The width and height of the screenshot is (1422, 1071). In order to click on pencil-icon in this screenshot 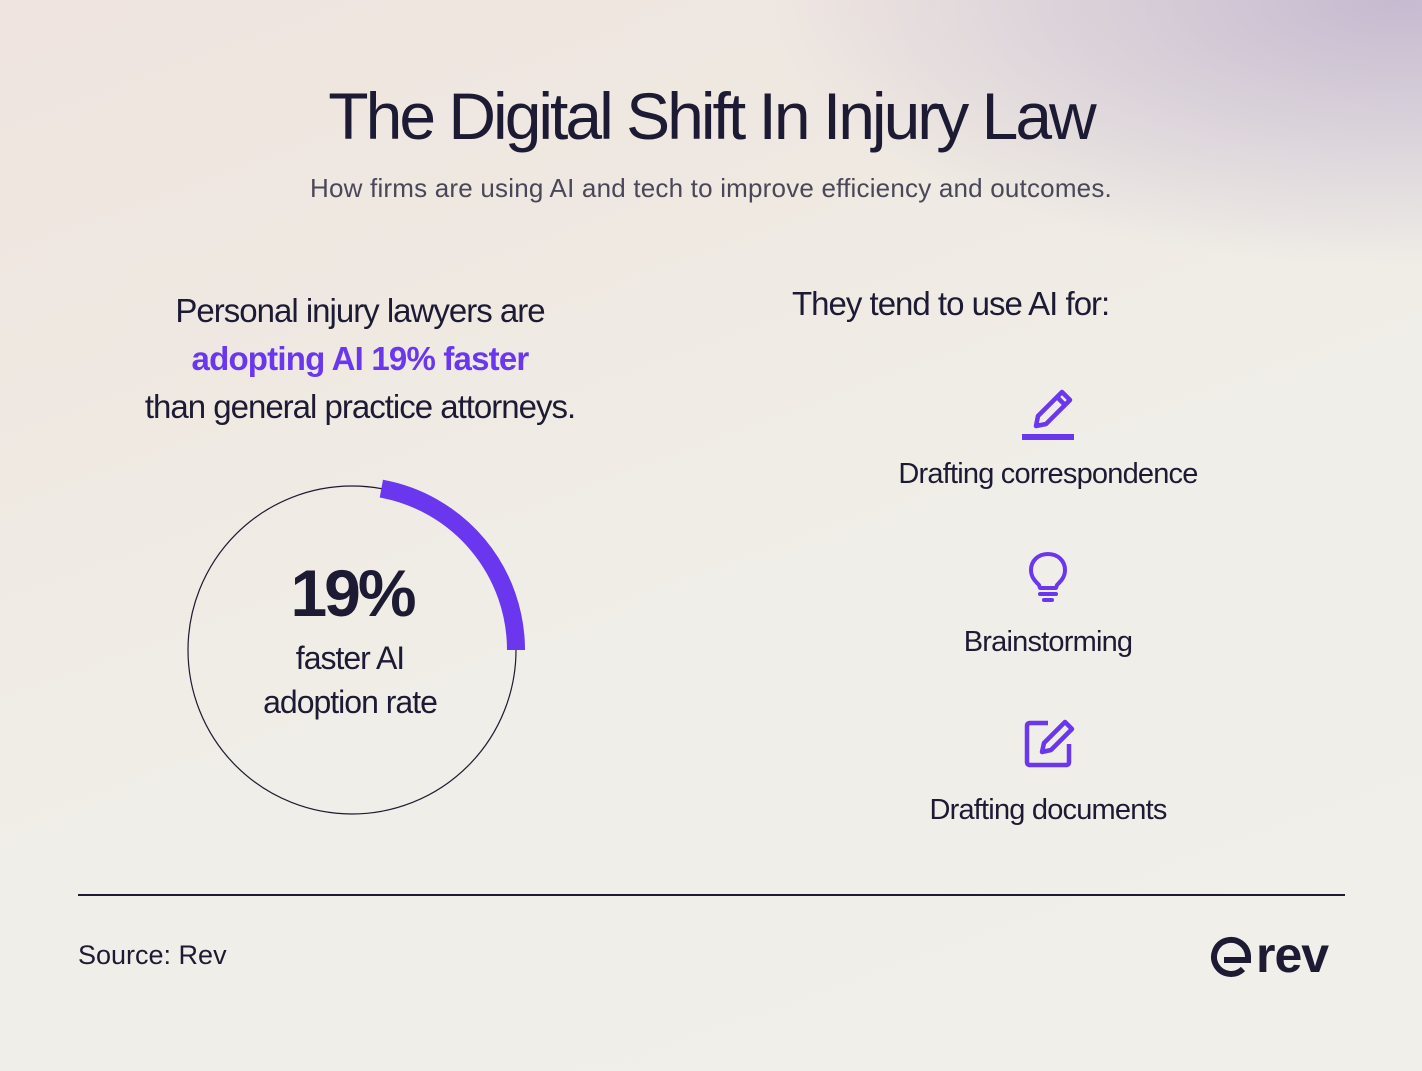, I will do `click(1048, 414)`.